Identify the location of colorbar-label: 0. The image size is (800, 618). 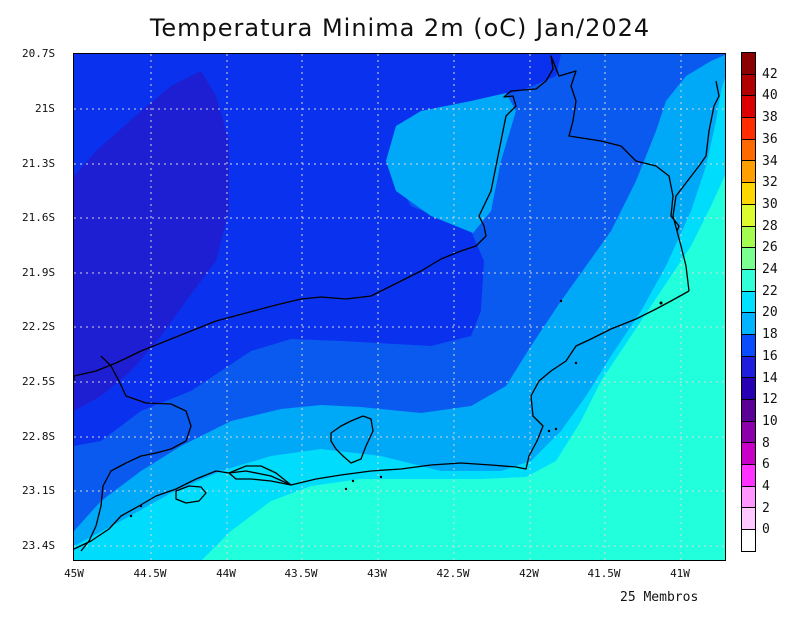
(766, 530).